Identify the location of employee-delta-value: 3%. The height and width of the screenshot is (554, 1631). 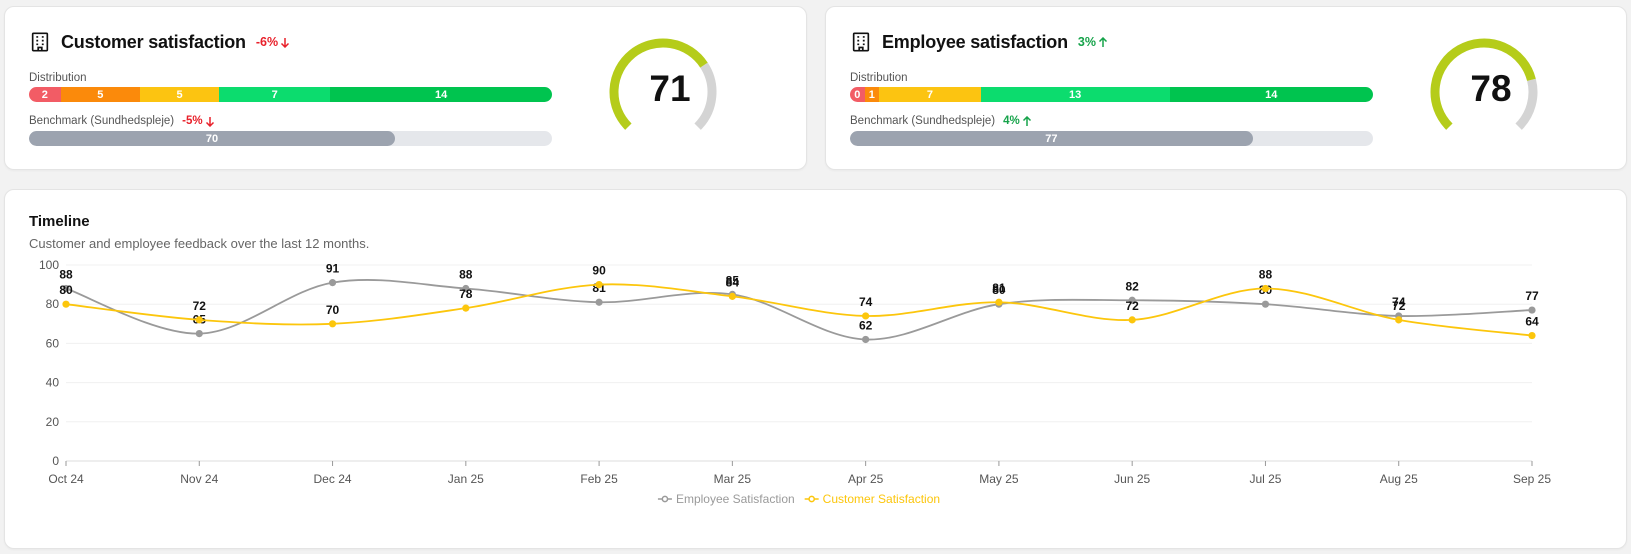
(1086, 42).